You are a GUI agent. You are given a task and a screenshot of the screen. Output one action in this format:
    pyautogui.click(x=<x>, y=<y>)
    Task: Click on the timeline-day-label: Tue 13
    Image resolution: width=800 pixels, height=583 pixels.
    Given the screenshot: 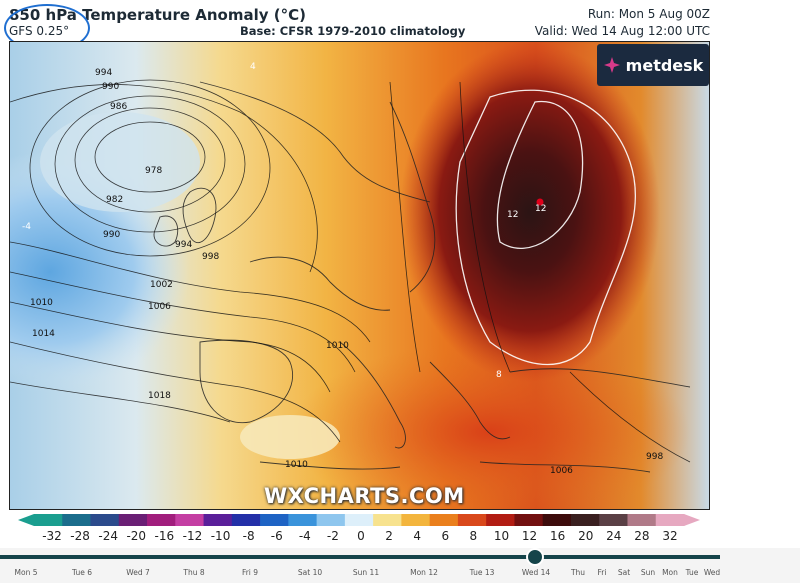 What is the action you would take?
    pyautogui.click(x=482, y=572)
    